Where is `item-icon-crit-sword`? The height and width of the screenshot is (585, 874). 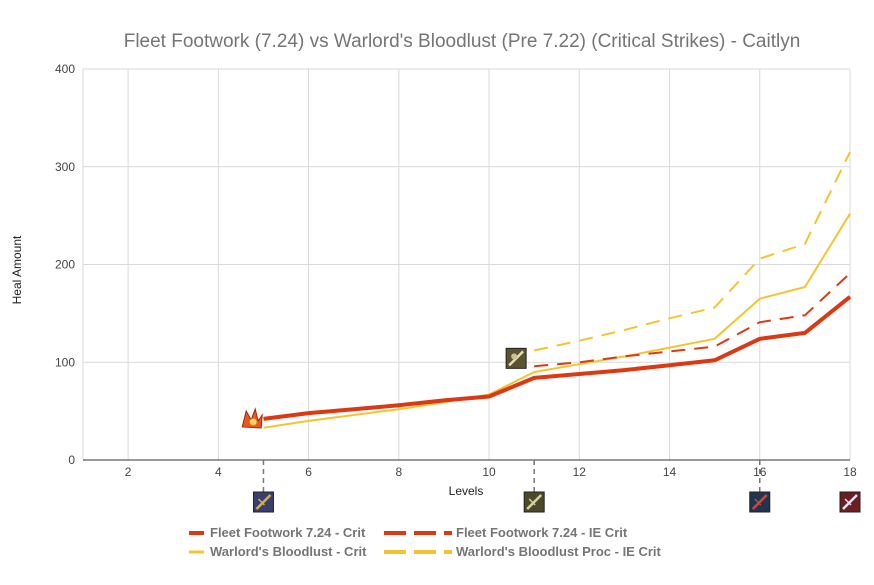 item-icon-crit-sword is located at coordinates (850, 502).